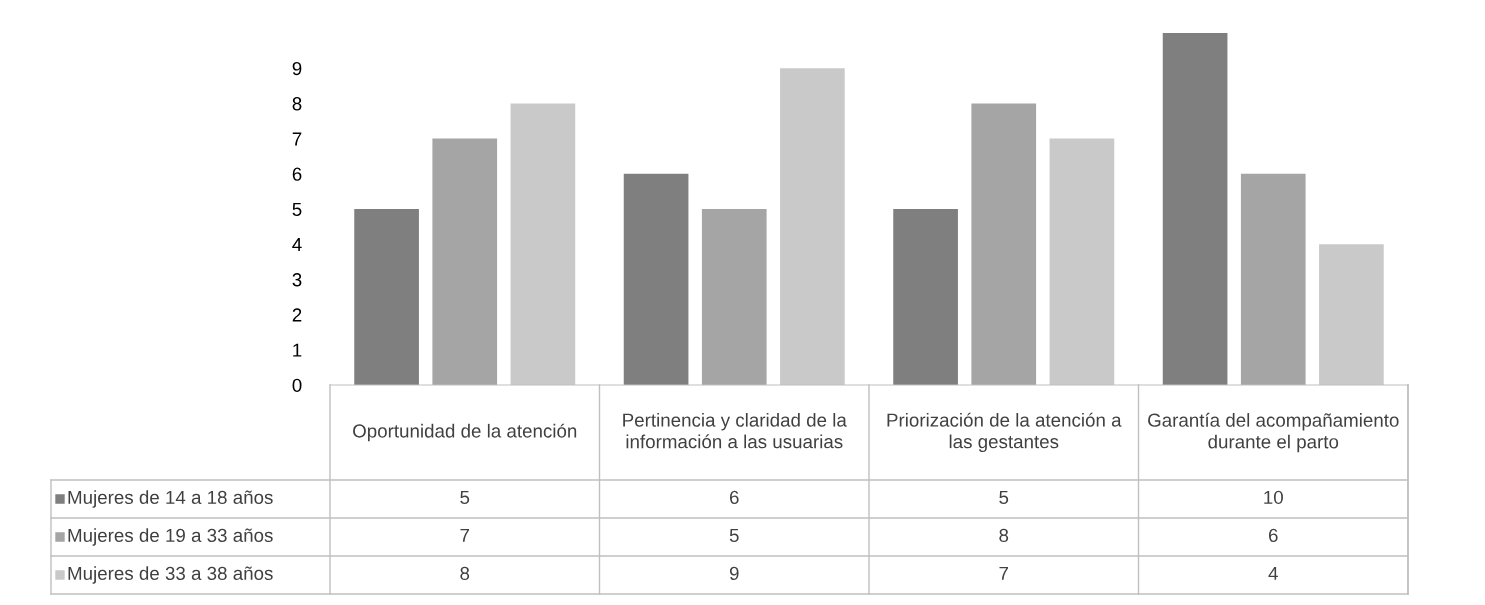 The width and height of the screenshot is (1485, 605). What do you see at coordinates (297, 209) in the screenshot?
I see `y-tick-label: 5` at bounding box center [297, 209].